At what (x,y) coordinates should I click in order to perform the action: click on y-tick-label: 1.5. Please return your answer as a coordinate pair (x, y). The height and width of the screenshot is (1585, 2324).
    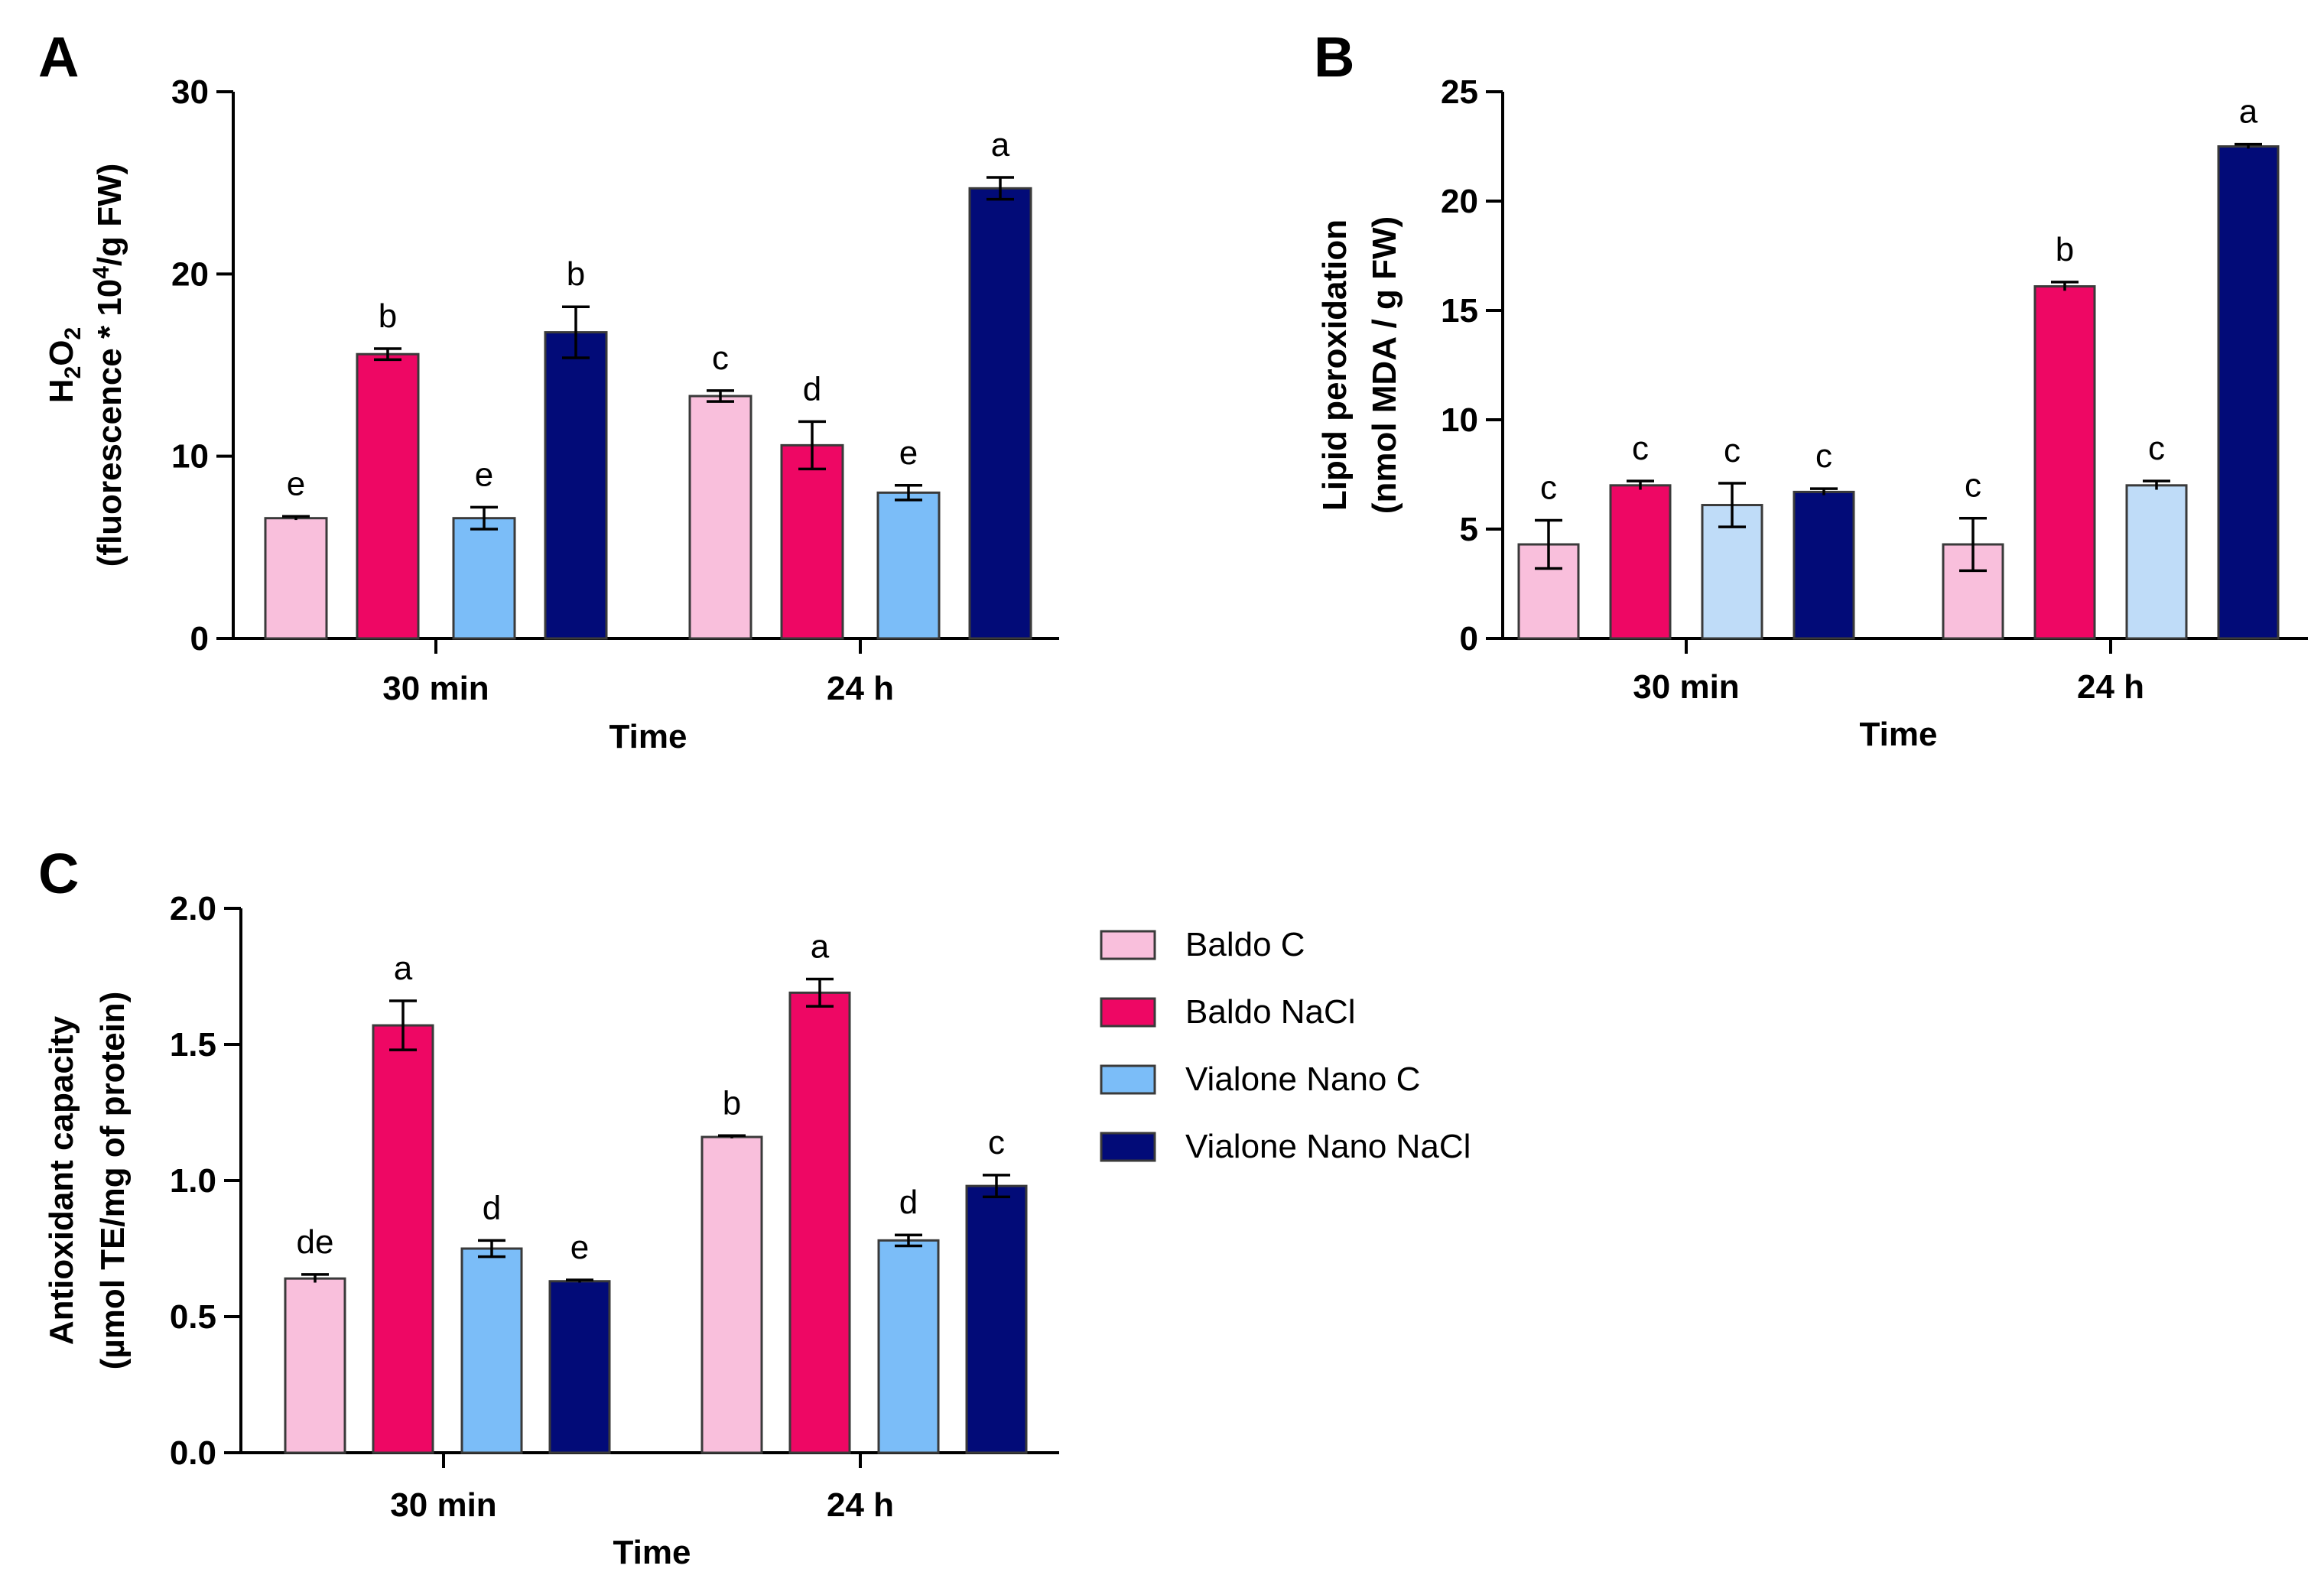
    Looking at the image, I should click on (193, 1045).